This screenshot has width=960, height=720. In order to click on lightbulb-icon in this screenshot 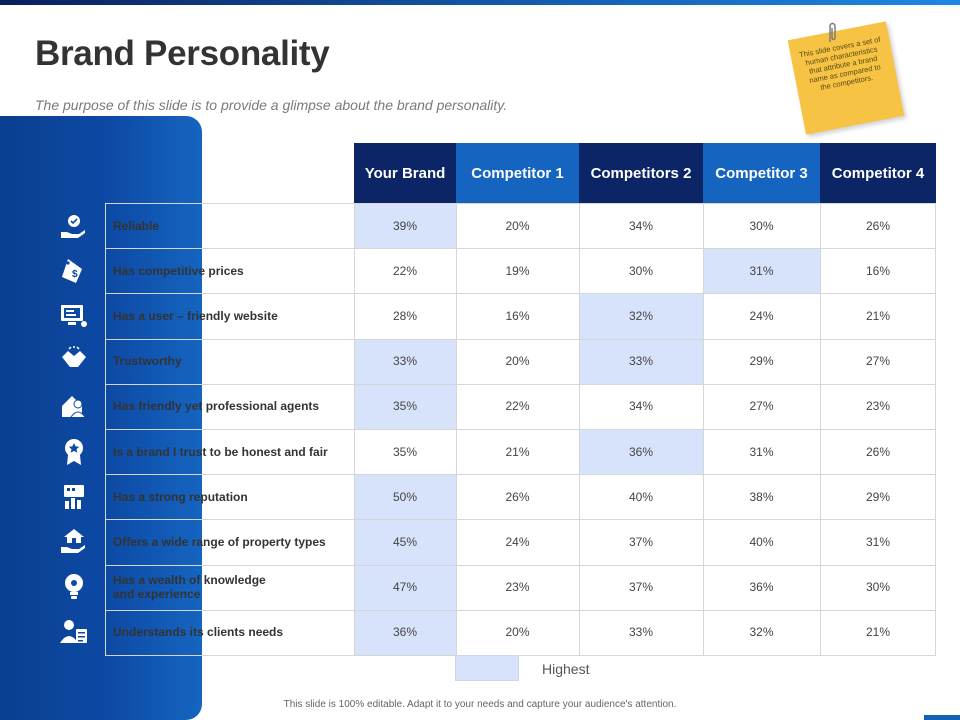, I will do `click(74, 587)`.